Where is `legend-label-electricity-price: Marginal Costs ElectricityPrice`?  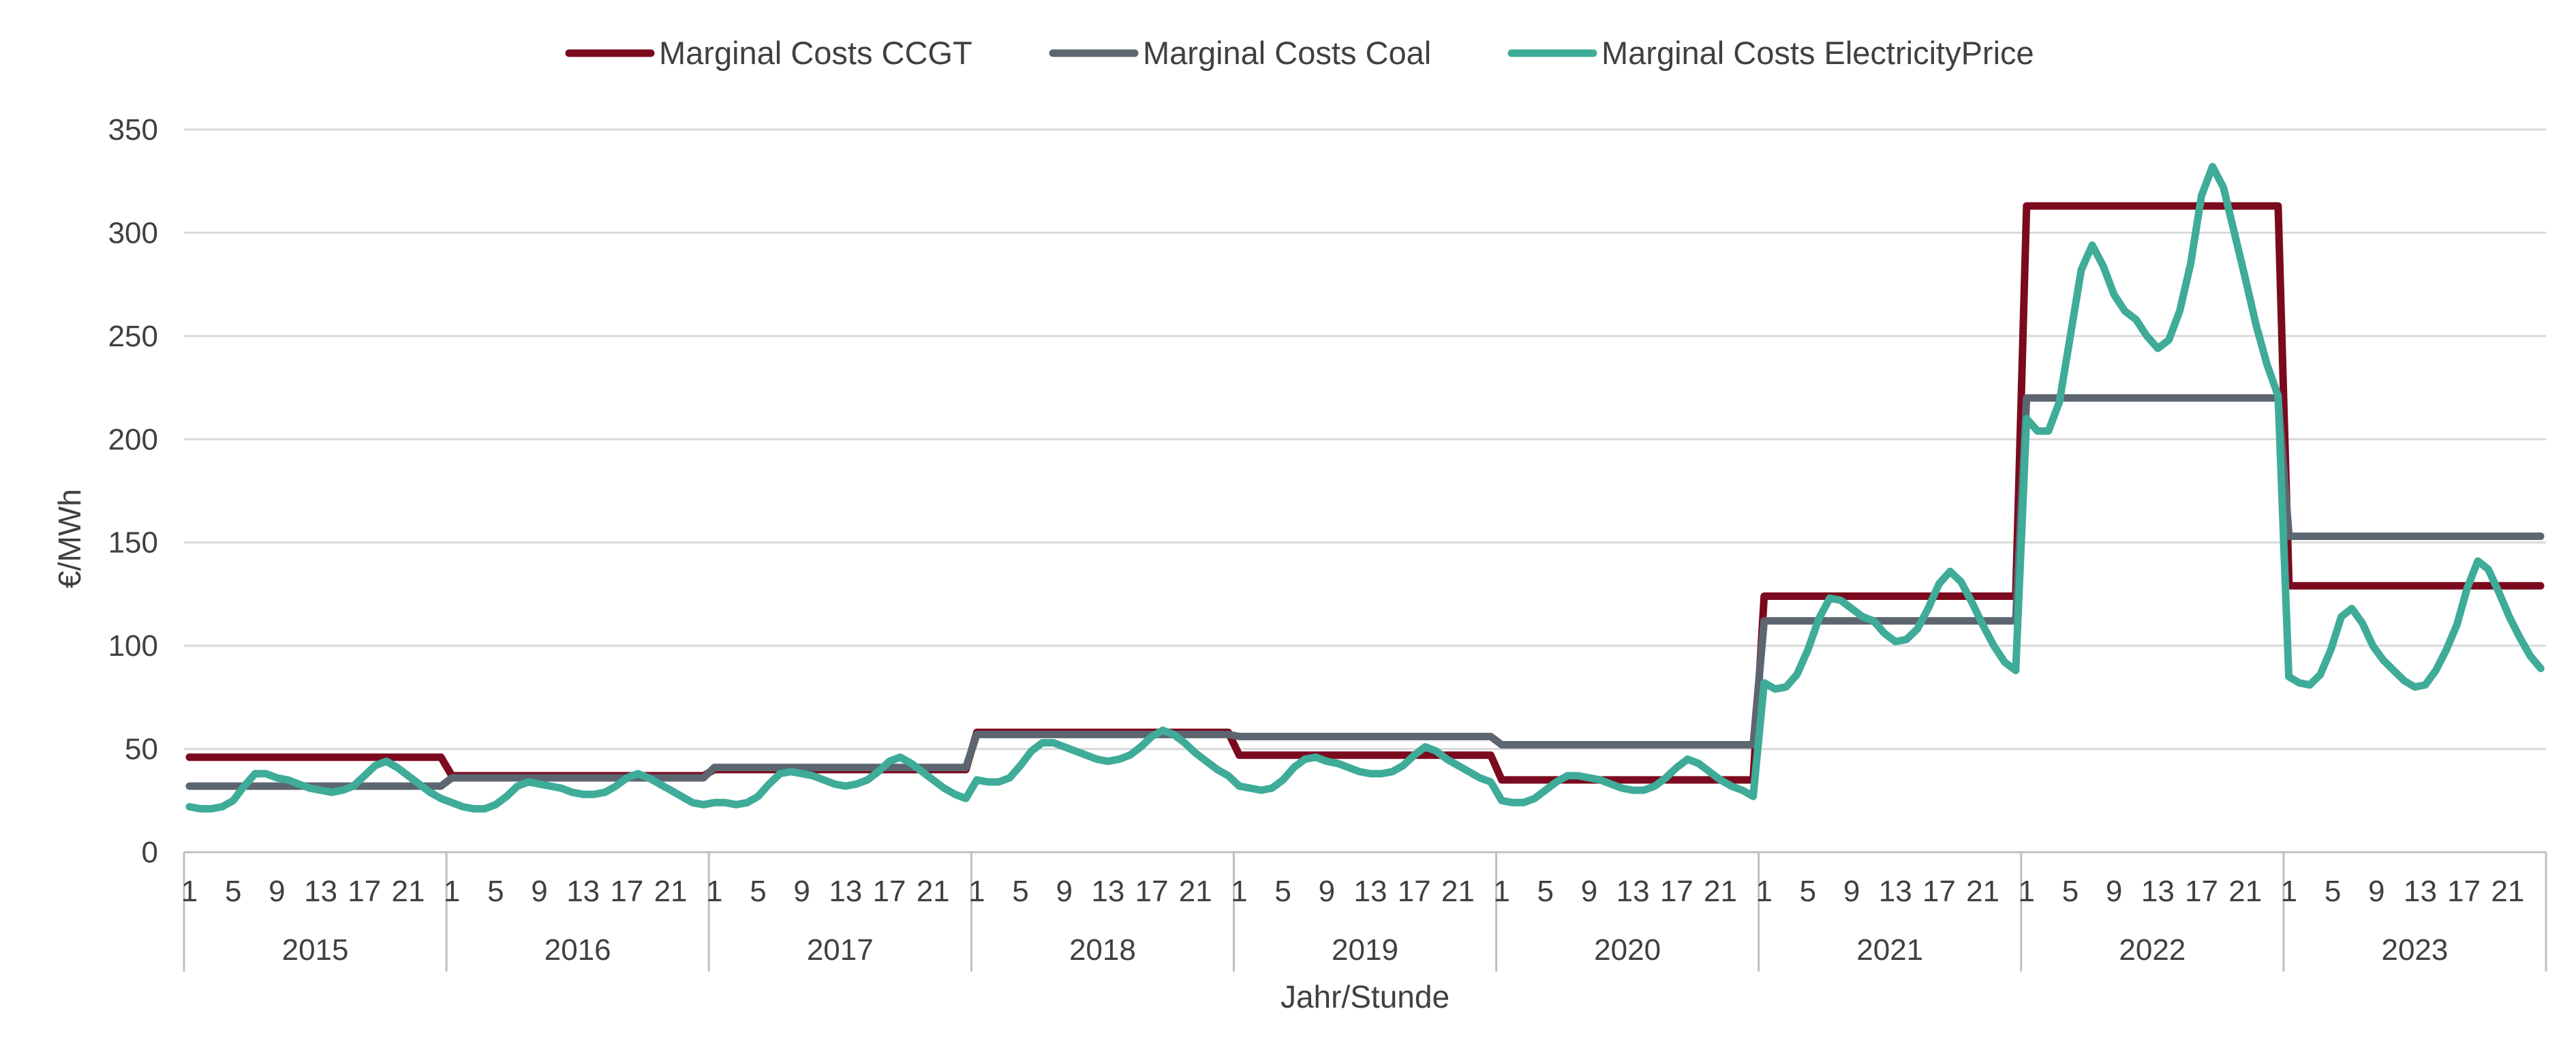 legend-label-electricity-price: Marginal Costs ElectricityPrice is located at coordinates (1817, 53).